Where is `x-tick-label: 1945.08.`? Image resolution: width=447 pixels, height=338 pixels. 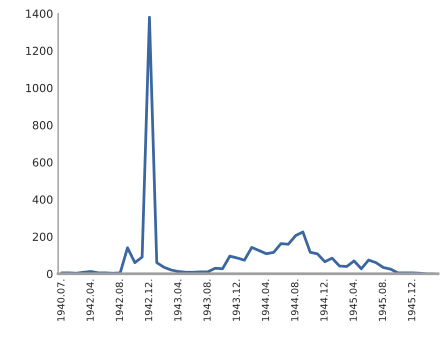 x-tick-label: 1945.08. is located at coordinates (382, 300).